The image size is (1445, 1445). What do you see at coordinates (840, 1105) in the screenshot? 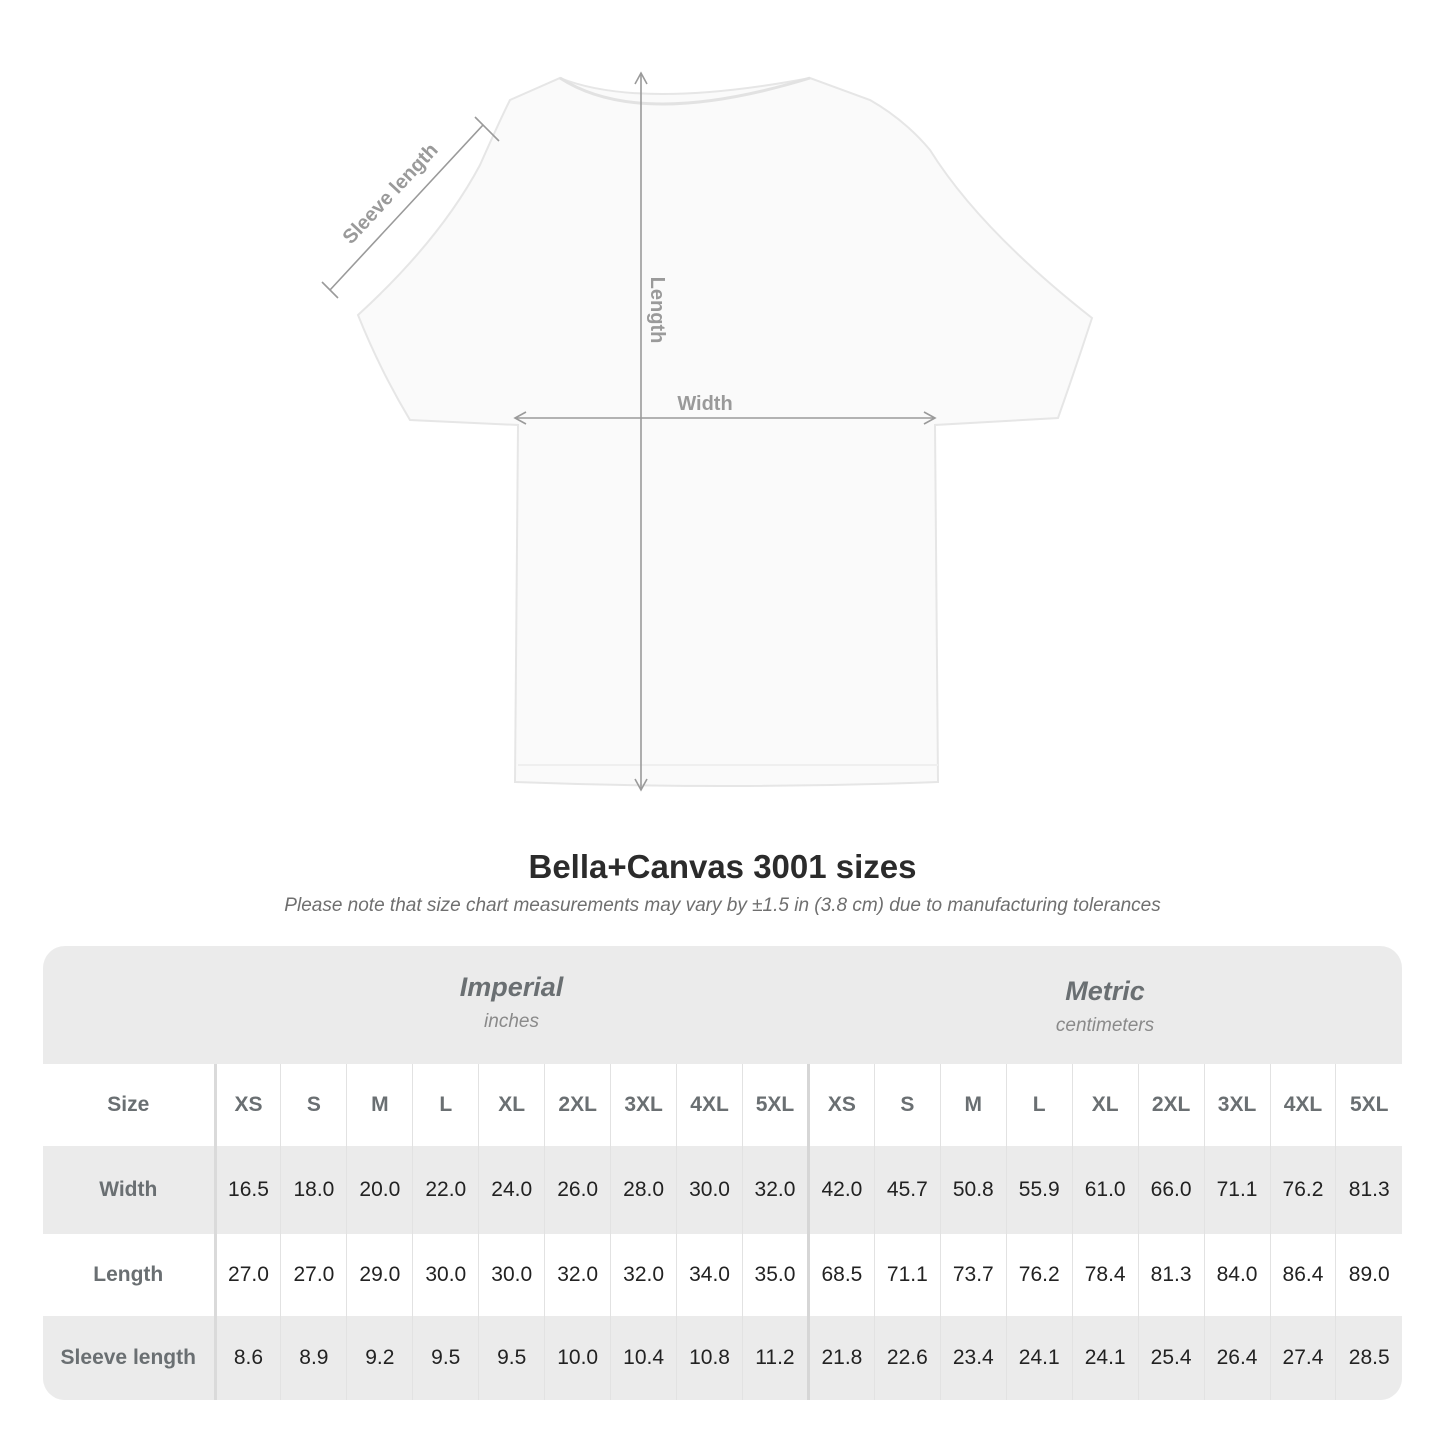
I see `metric-size-xs: XS` at bounding box center [840, 1105].